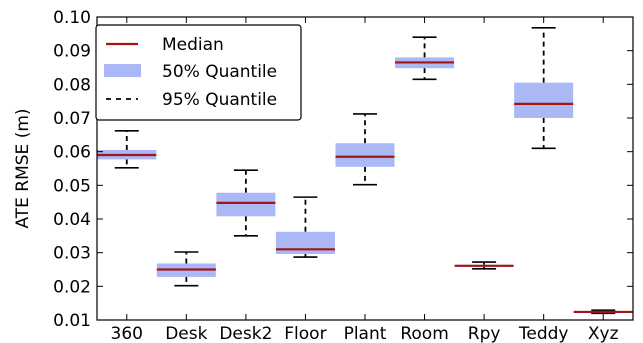 This screenshot has width=643, height=343. Describe the element at coordinates (543, 333) in the screenshot. I see `x-tick-label: Teddy` at that location.